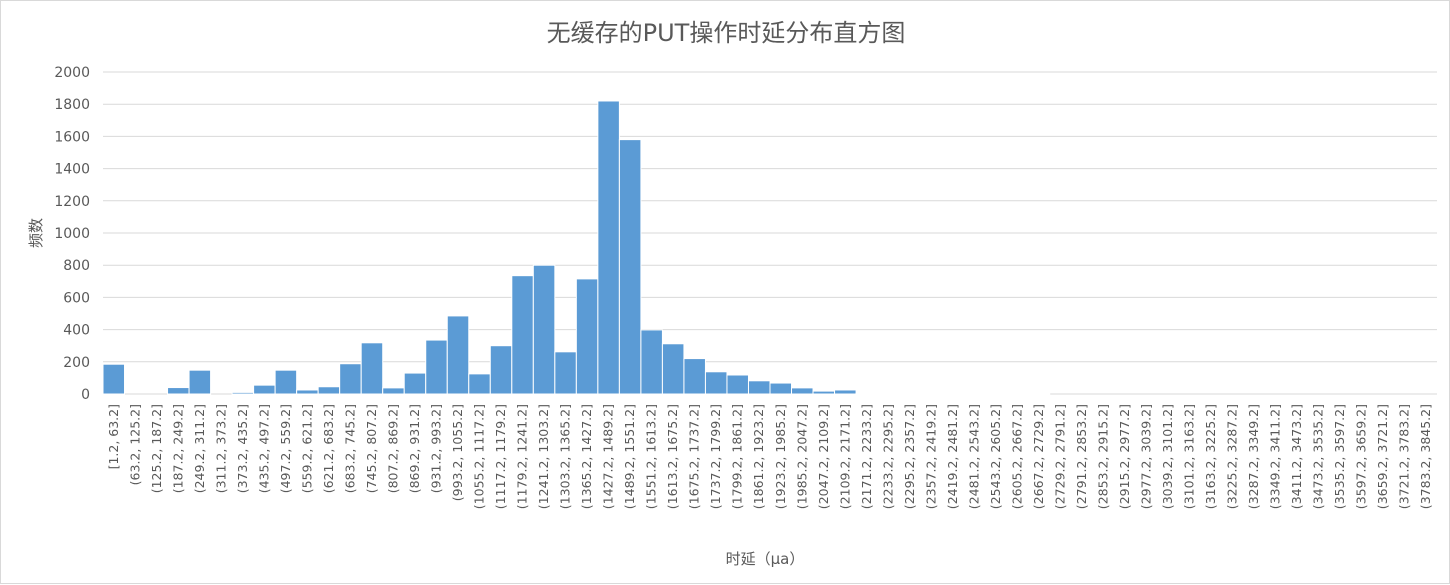 The image size is (1450, 585). What do you see at coordinates (1361, 456) in the screenshot?
I see `x-tick-label: (3597.2, 3659.2]` at bounding box center [1361, 456].